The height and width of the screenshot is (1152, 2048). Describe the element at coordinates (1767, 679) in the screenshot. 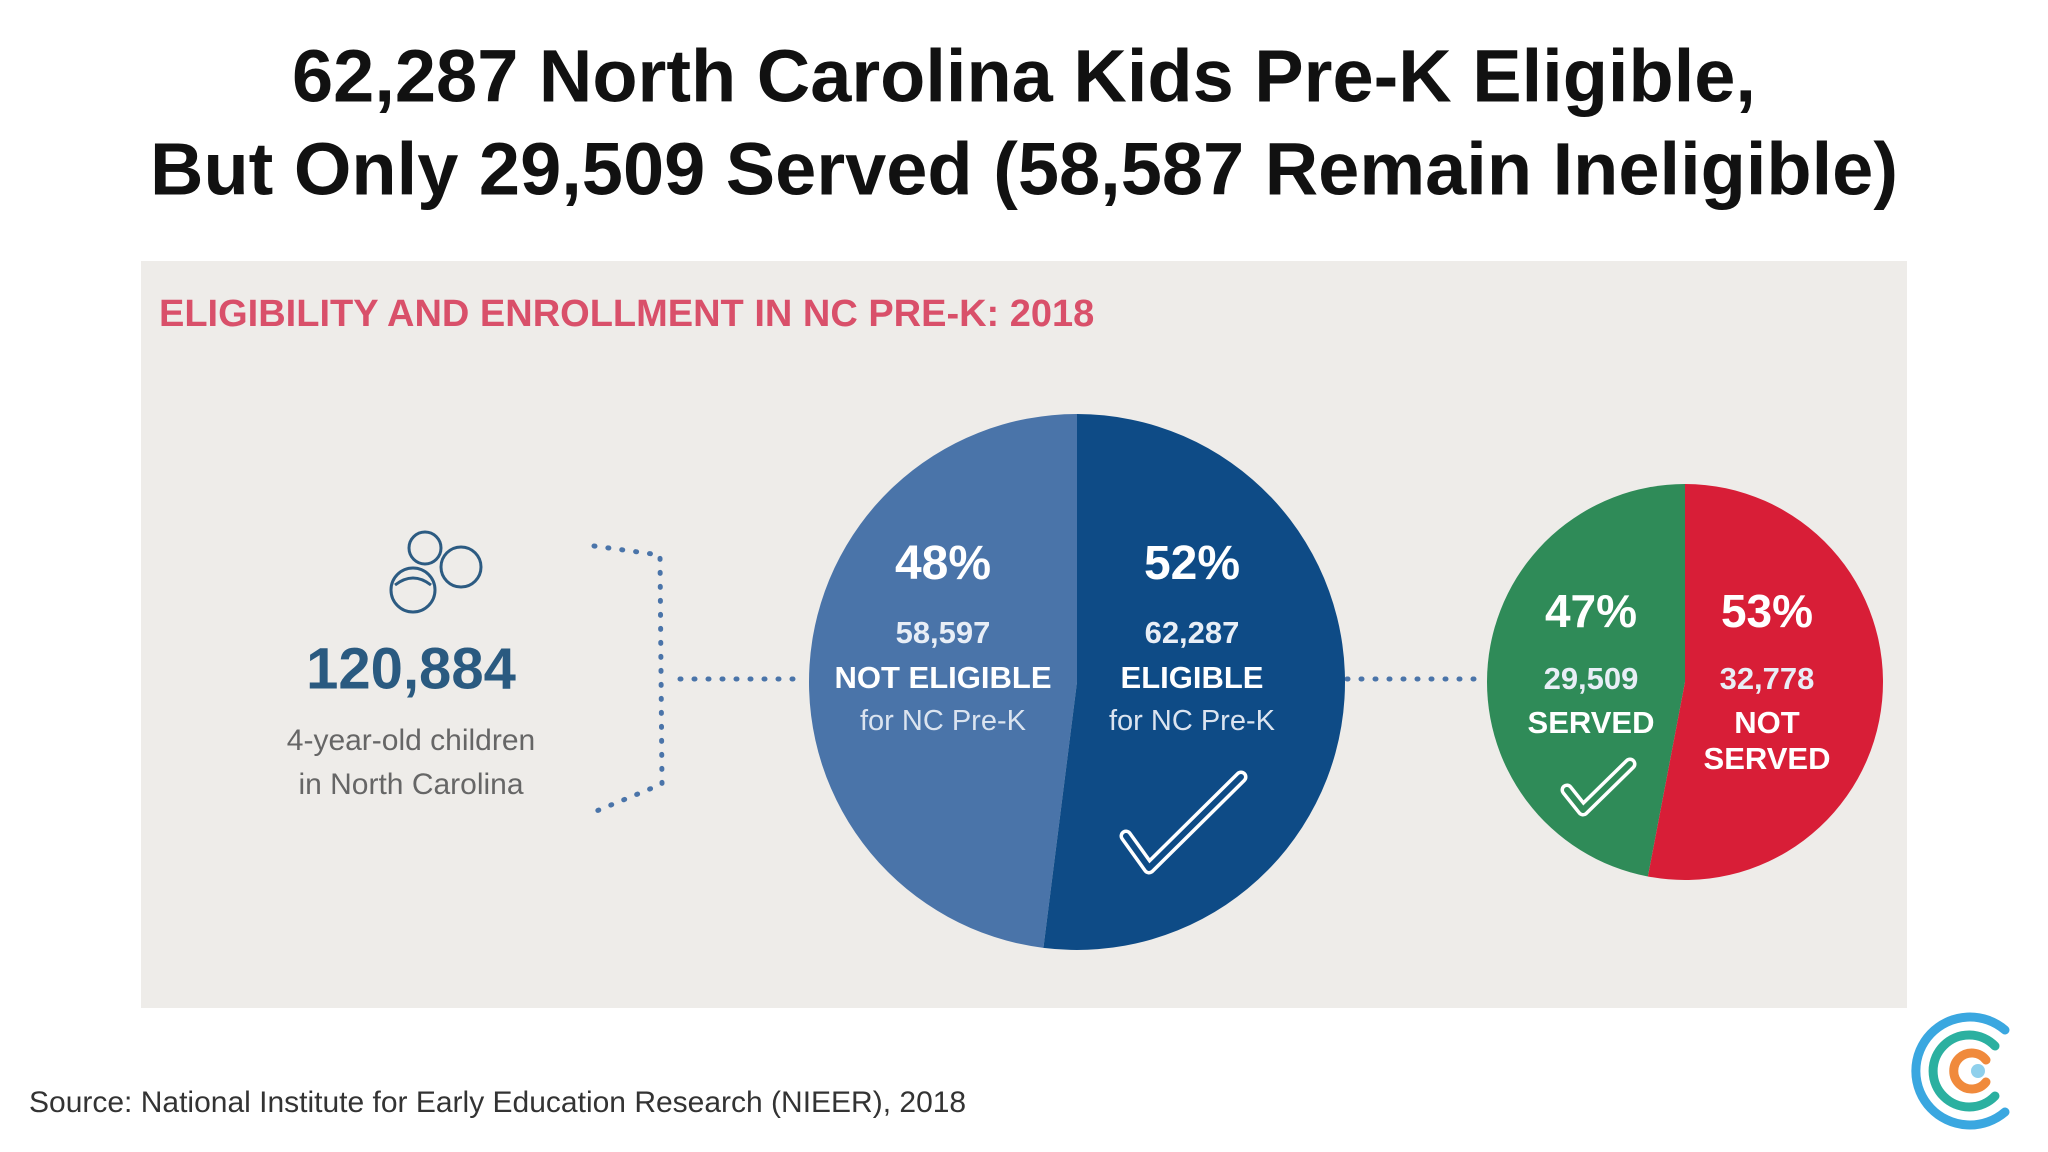

I see `count-label: 32,778` at that location.